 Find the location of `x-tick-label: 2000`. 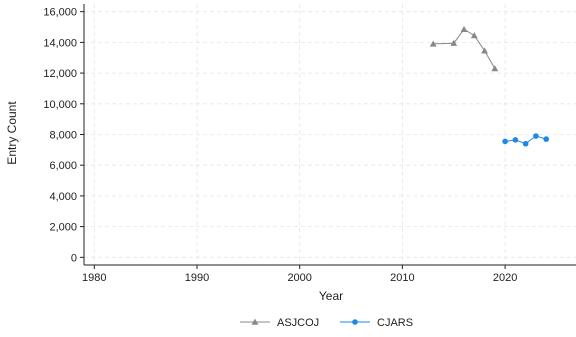

x-tick-label: 2000 is located at coordinates (299, 278).